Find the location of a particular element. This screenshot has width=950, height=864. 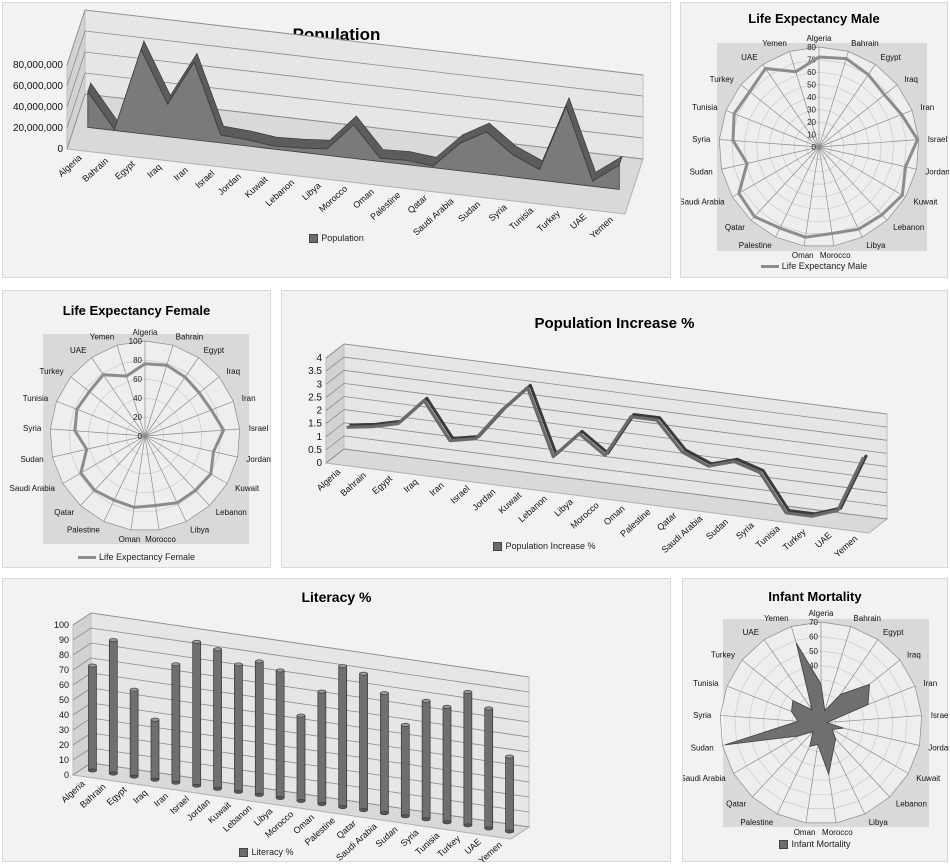

y-tick-label: 60 is located at coordinates (64, 685).